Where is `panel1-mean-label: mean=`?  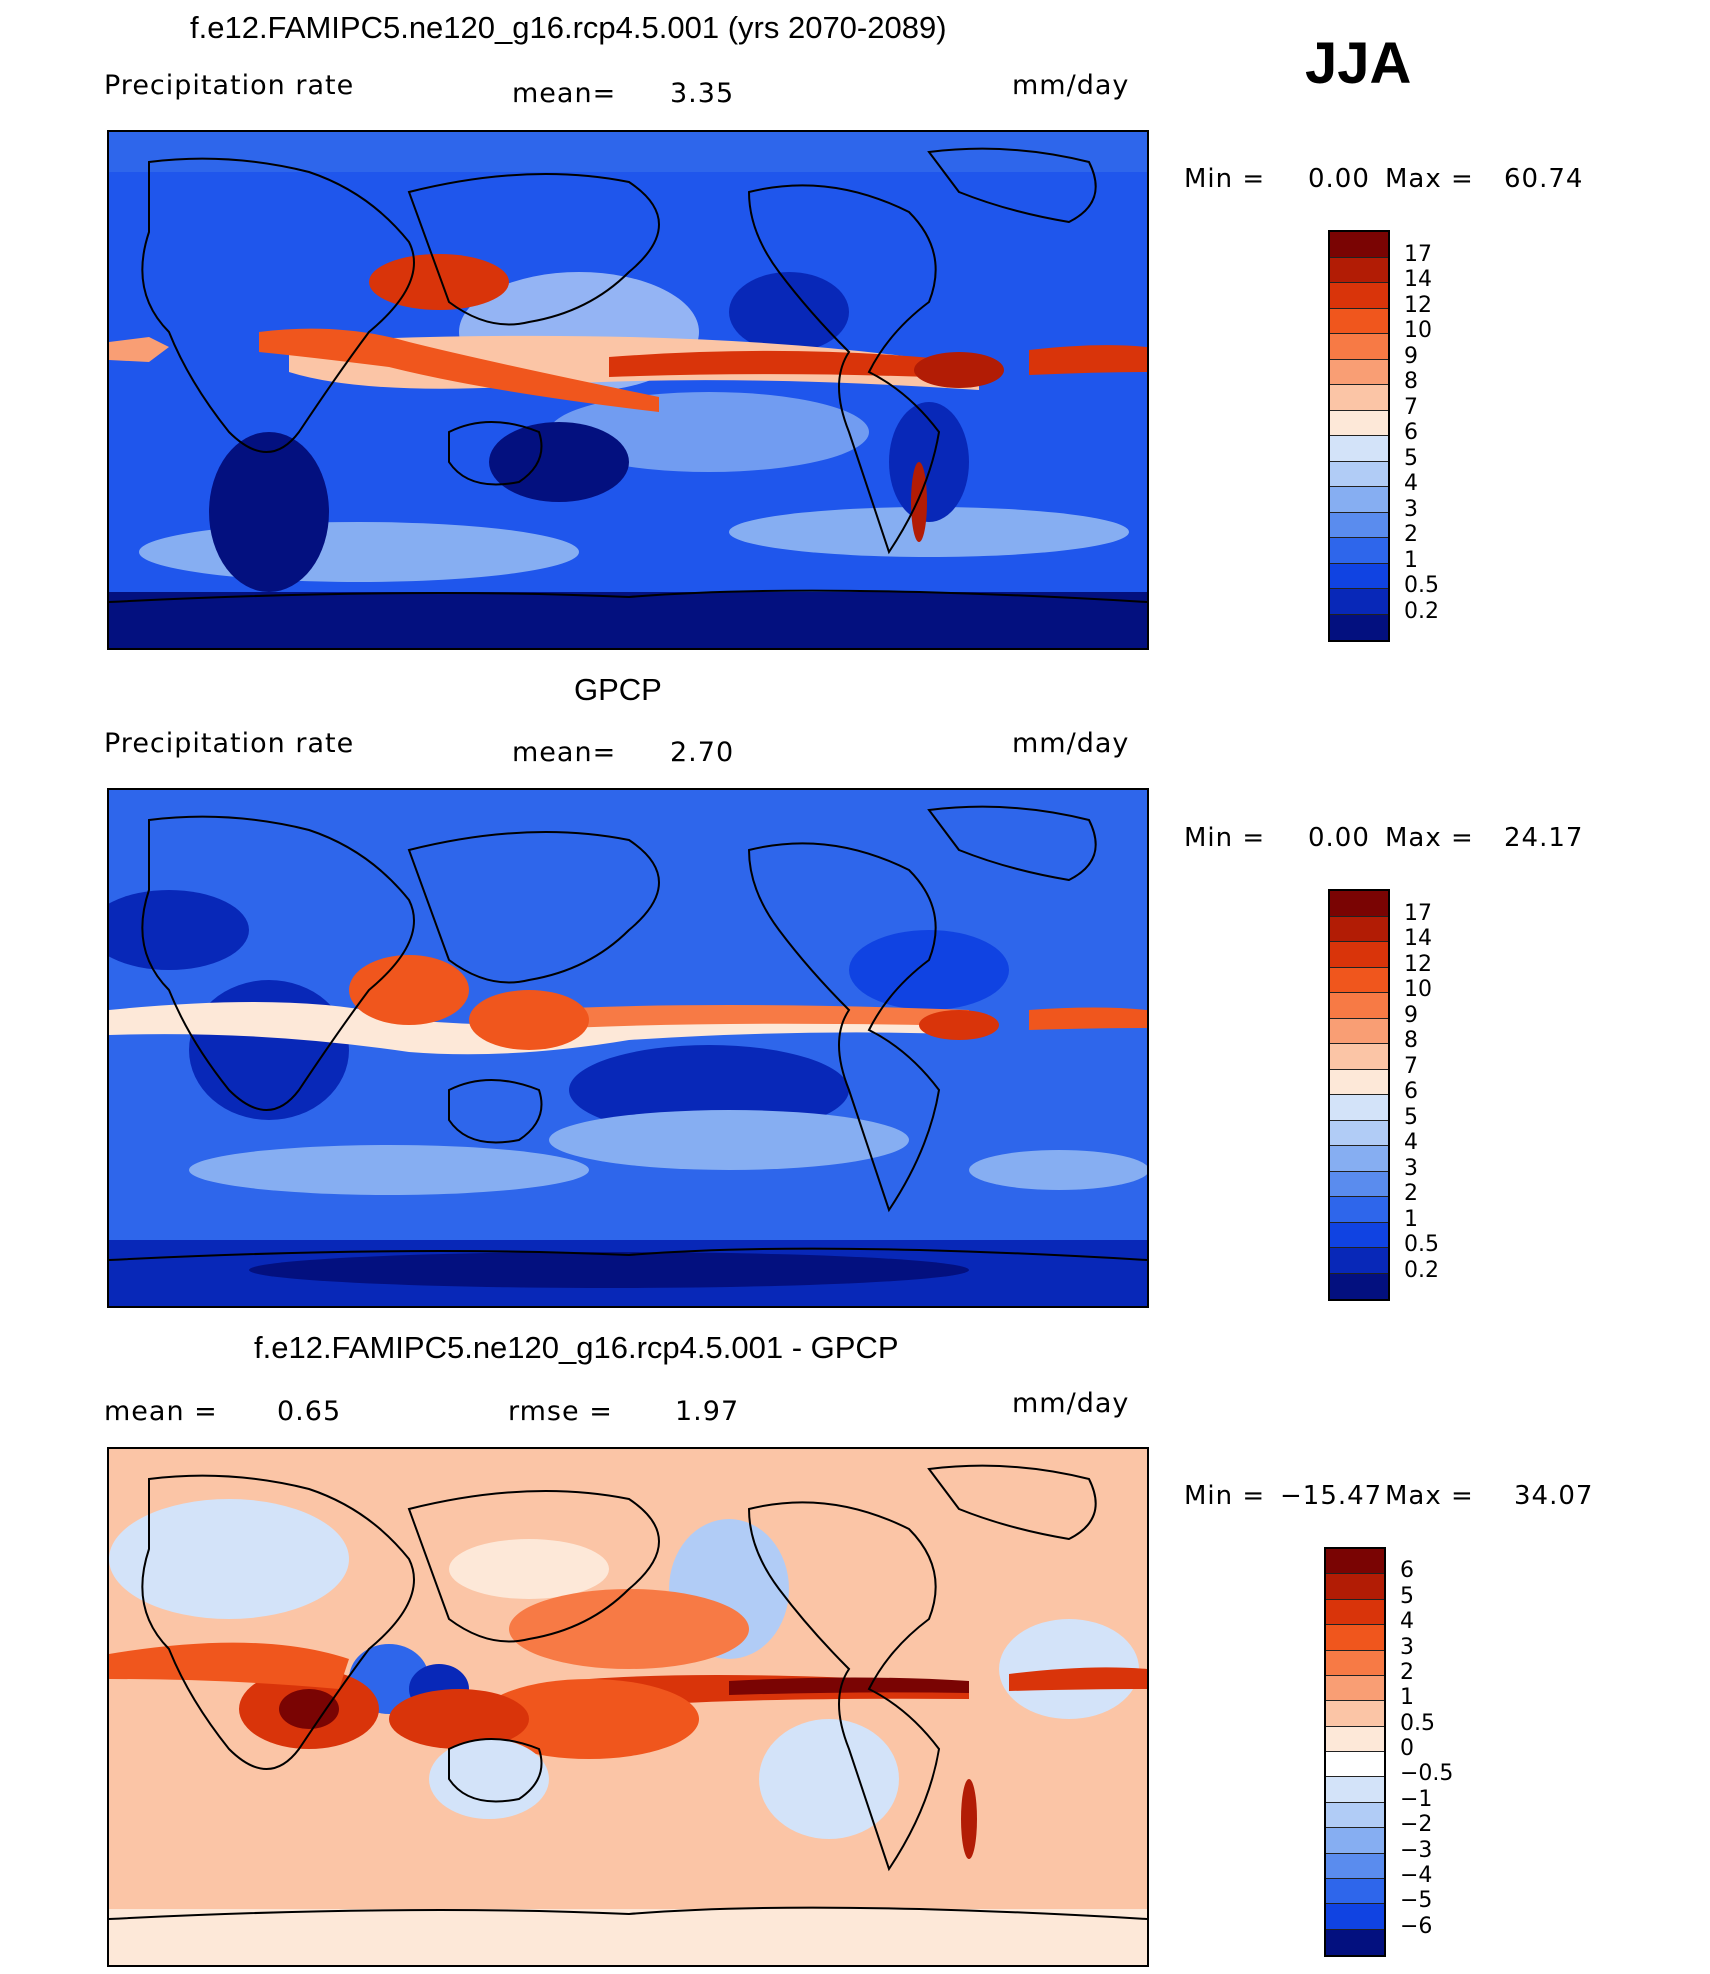 panel1-mean-label: mean= is located at coordinates (564, 93).